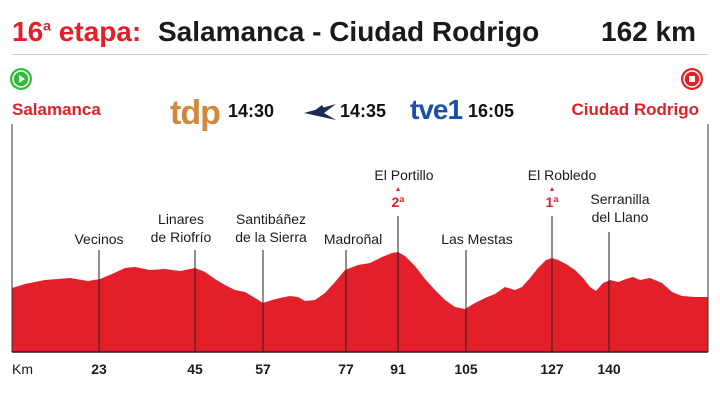 Image resolution: width=720 pixels, height=405 pixels. I want to click on km-tick: 57, so click(263, 369).